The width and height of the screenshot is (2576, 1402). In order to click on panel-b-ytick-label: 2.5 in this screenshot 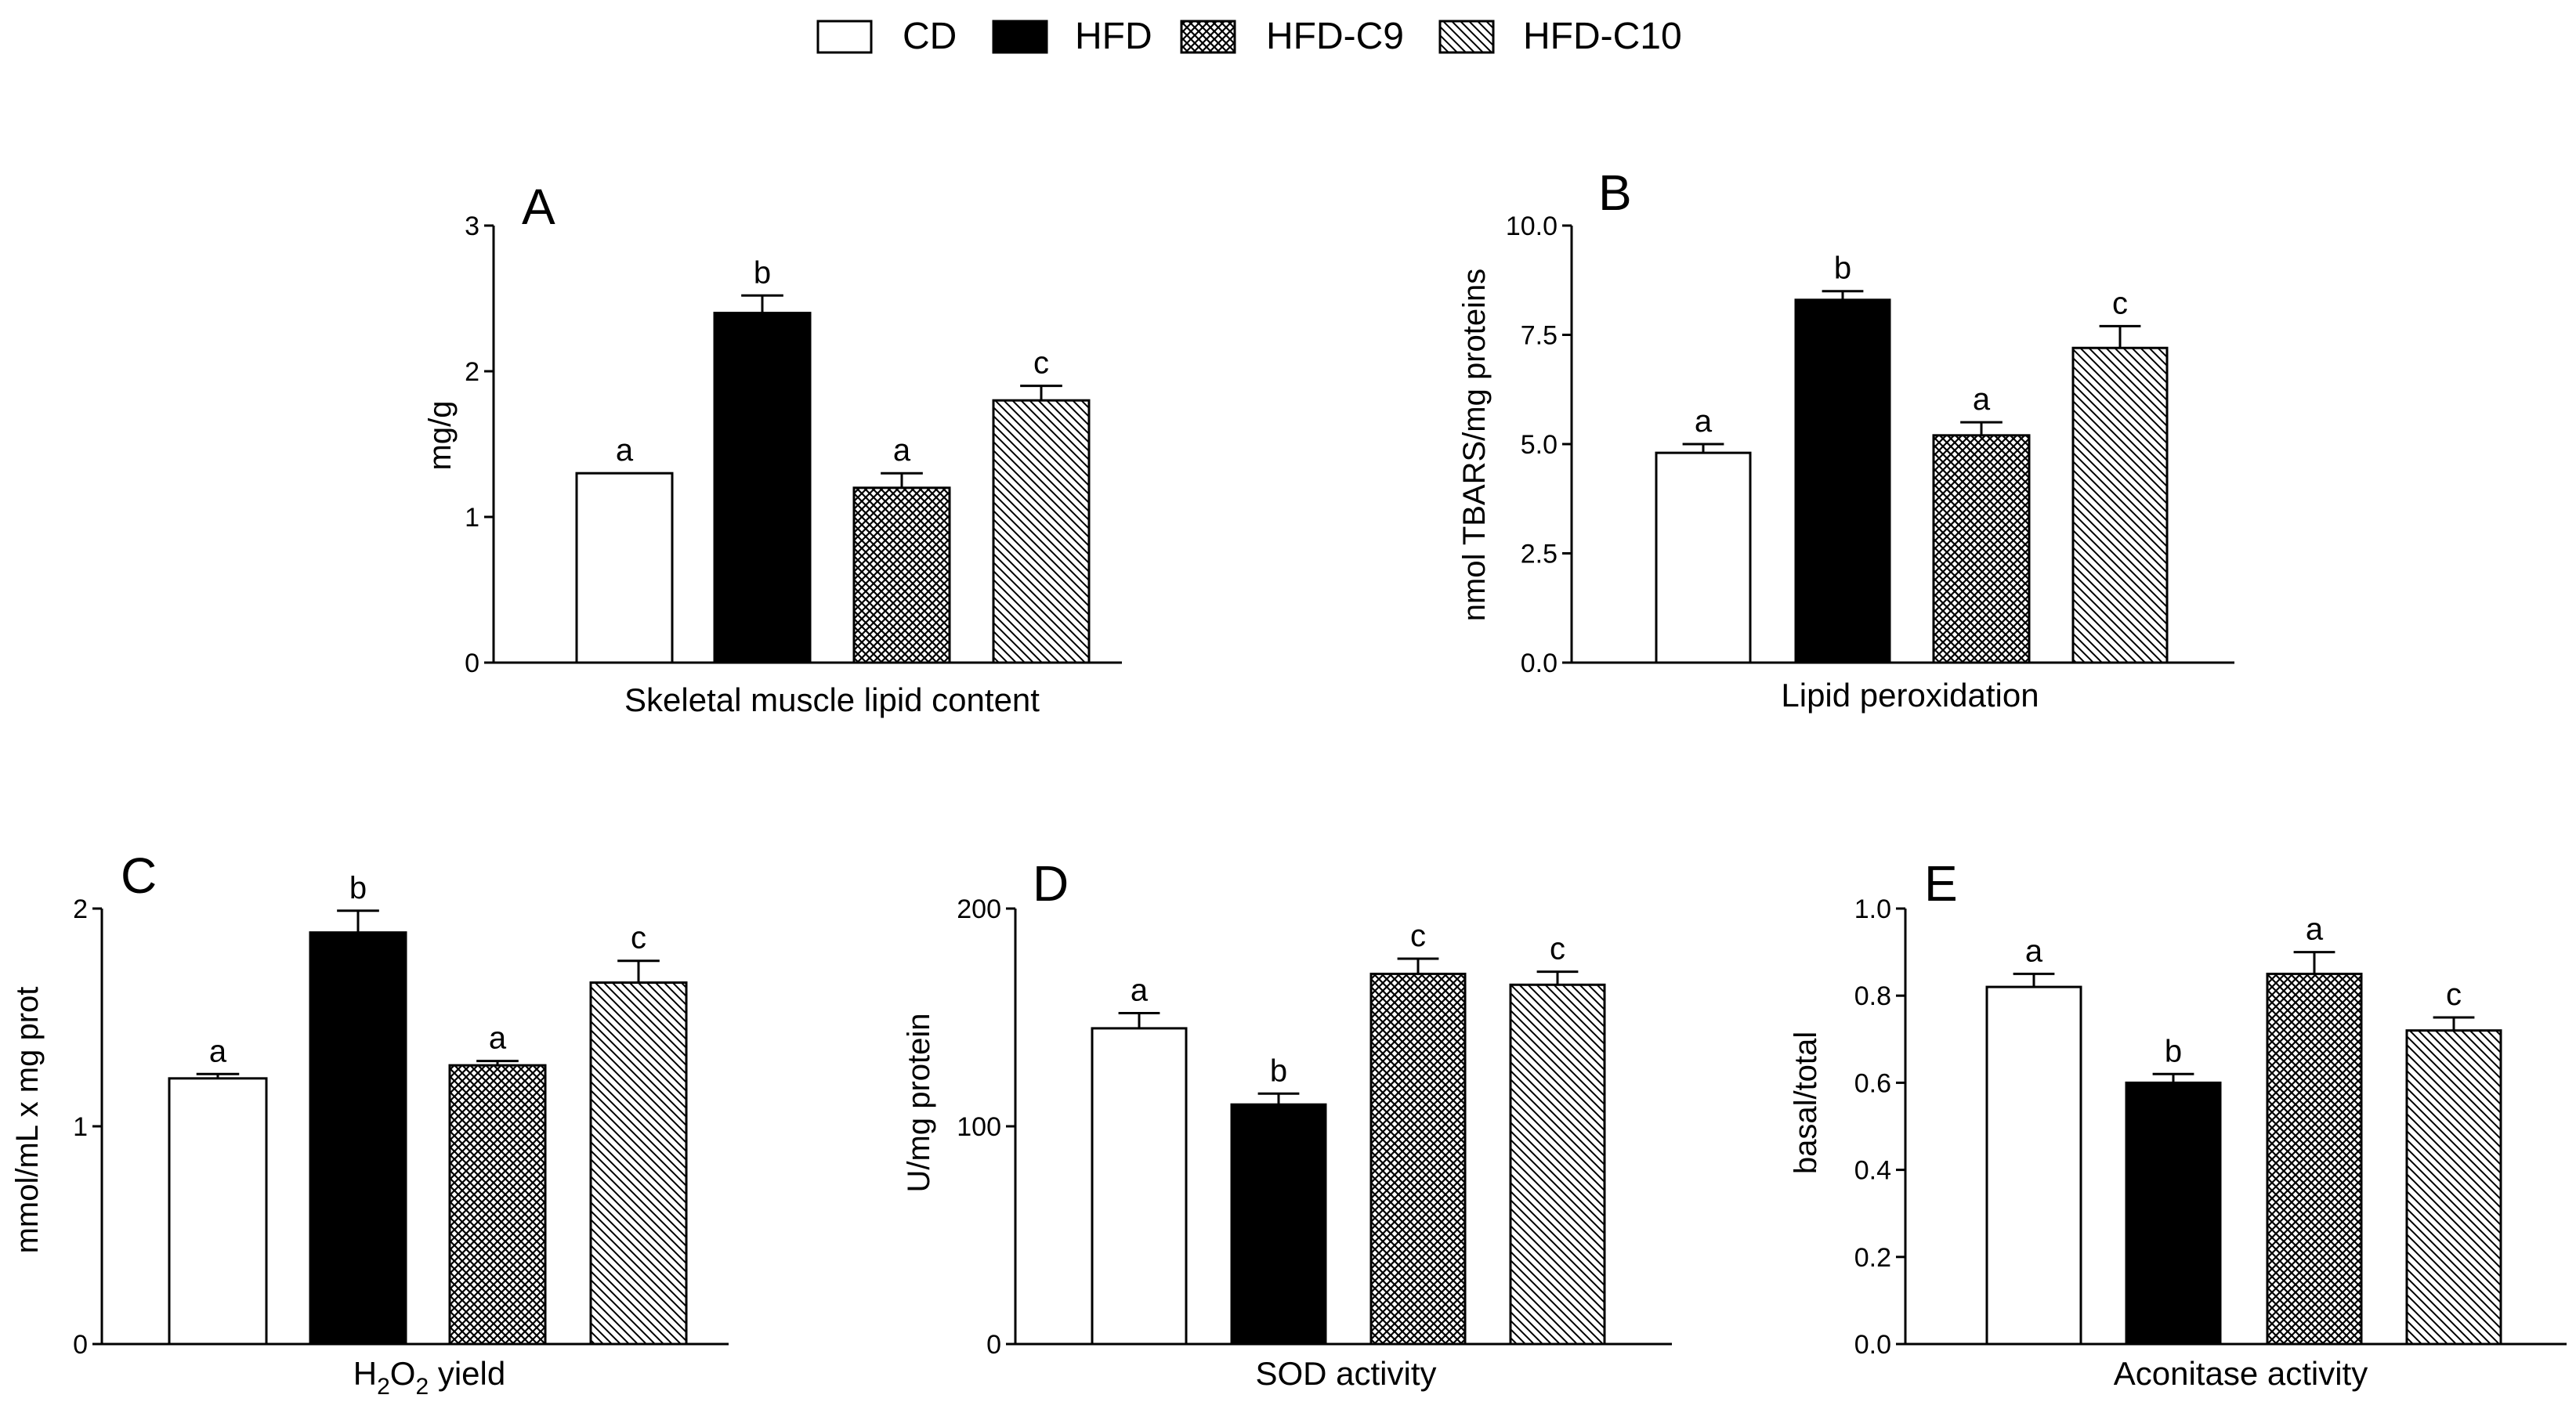, I will do `click(1539, 554)`.